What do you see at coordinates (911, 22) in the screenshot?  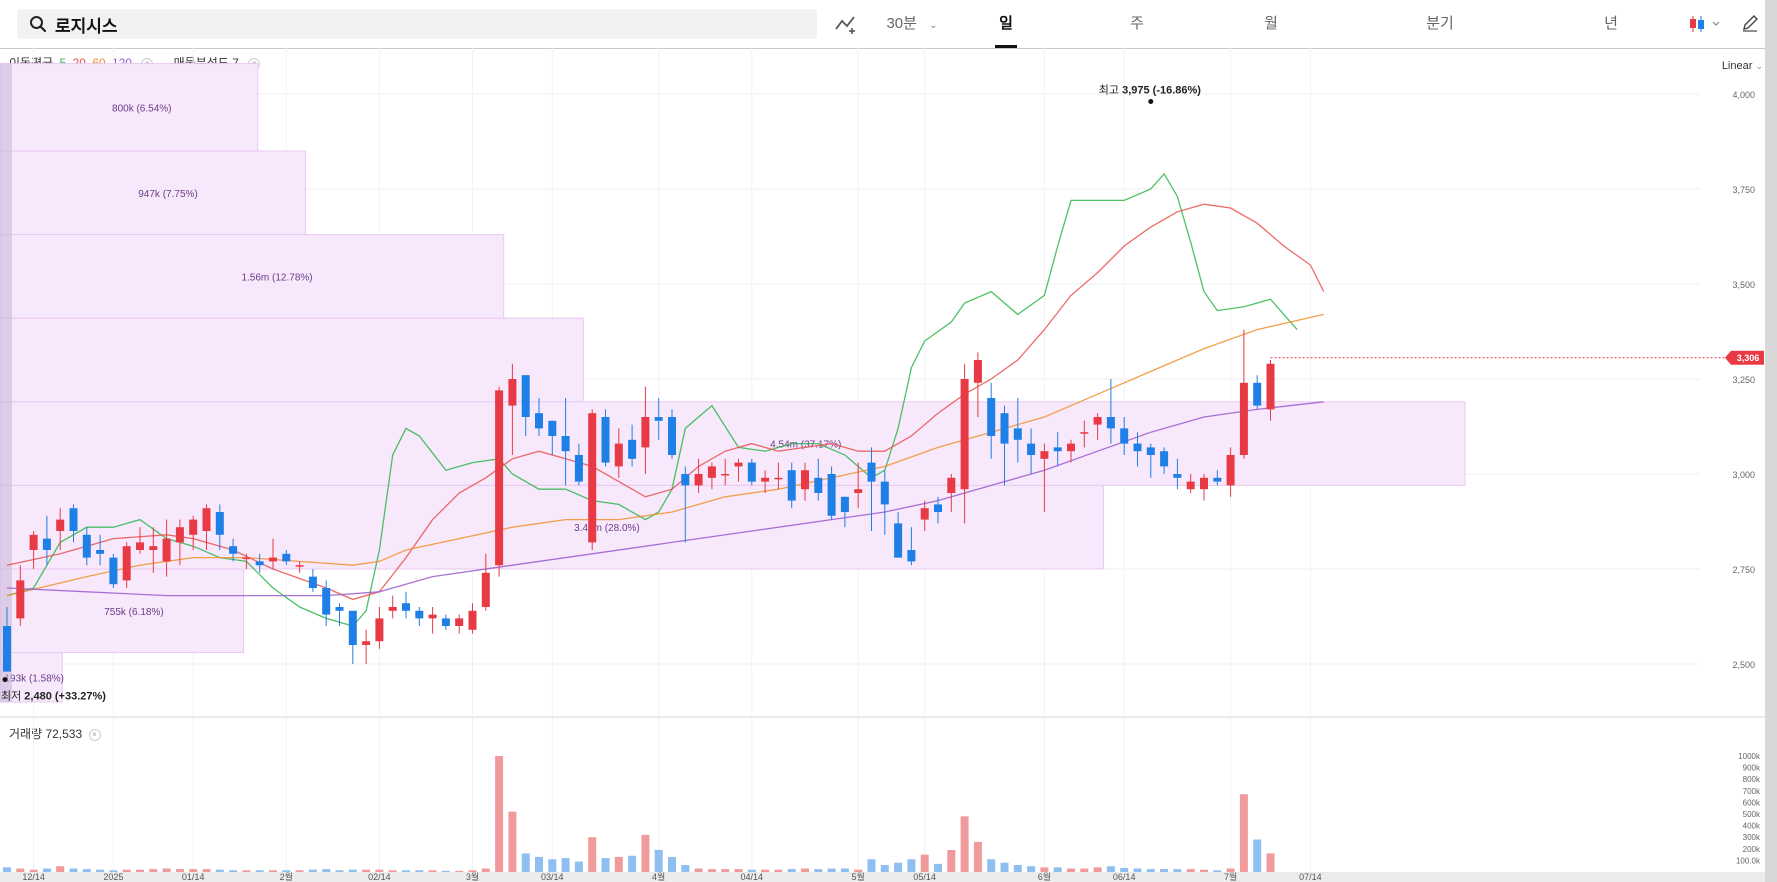 I see `interval-dropdown: 30분 ⌄` at bounding box center [911, 22].